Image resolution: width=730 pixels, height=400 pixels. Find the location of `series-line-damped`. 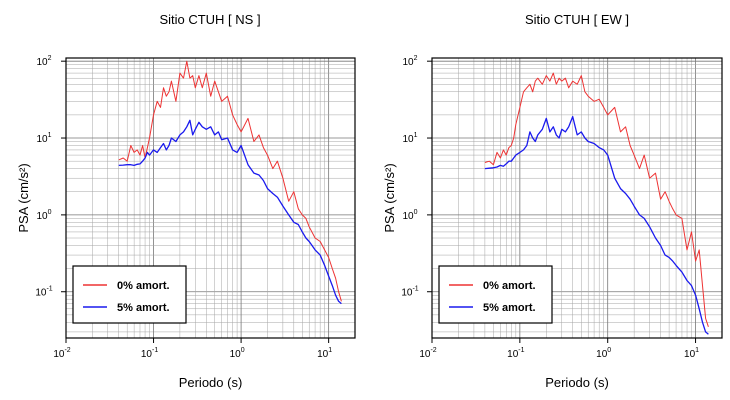

series-line-damped is located at coordinates (230, 212).